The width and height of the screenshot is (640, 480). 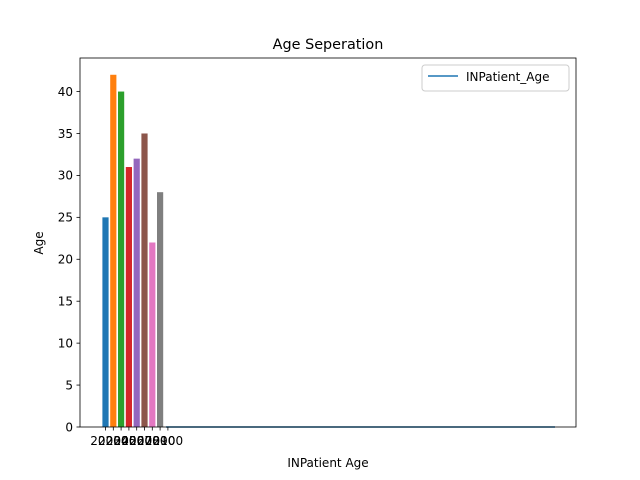 What do you see at coordinates (327, 463) in the screenshot?
I see `x-axis-label: INPatient Age` at bounding box center [327, 463].